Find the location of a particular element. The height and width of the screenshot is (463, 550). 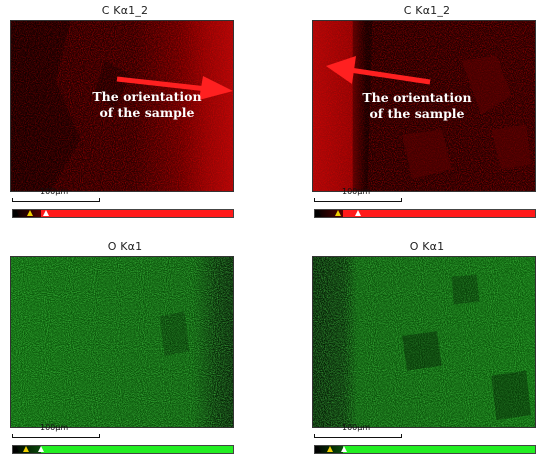

orientation-arrow-left is located at coordinates (378, 70).